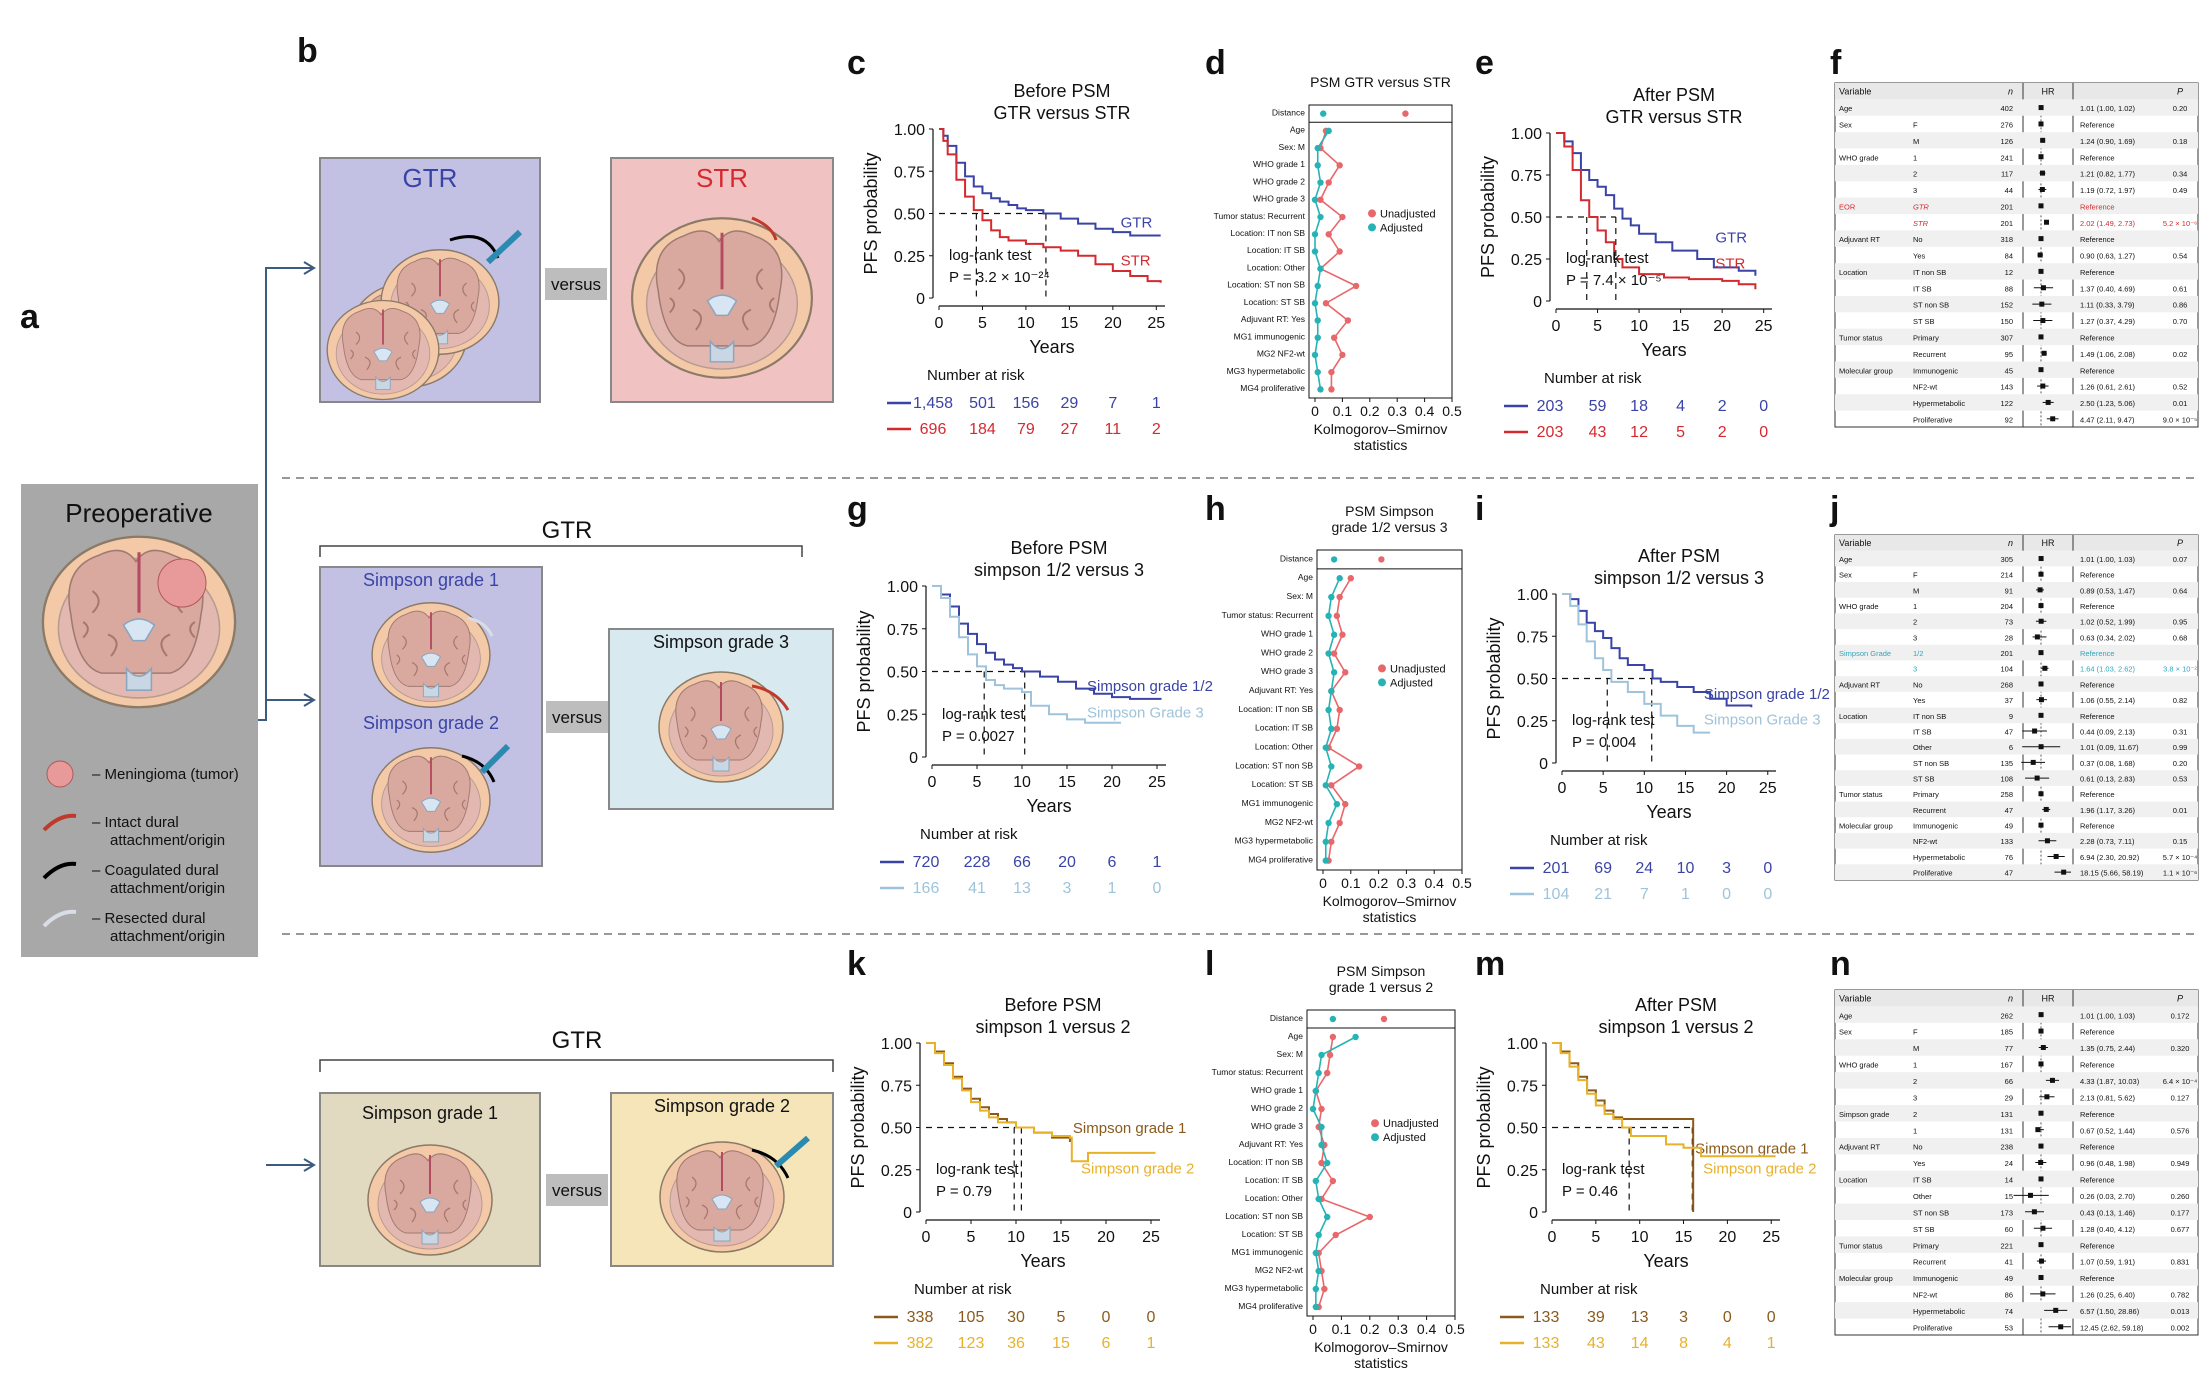  Describe the element at coordinates (2011, 716) in the screenshot. I see `forest-n: 9` at that location.